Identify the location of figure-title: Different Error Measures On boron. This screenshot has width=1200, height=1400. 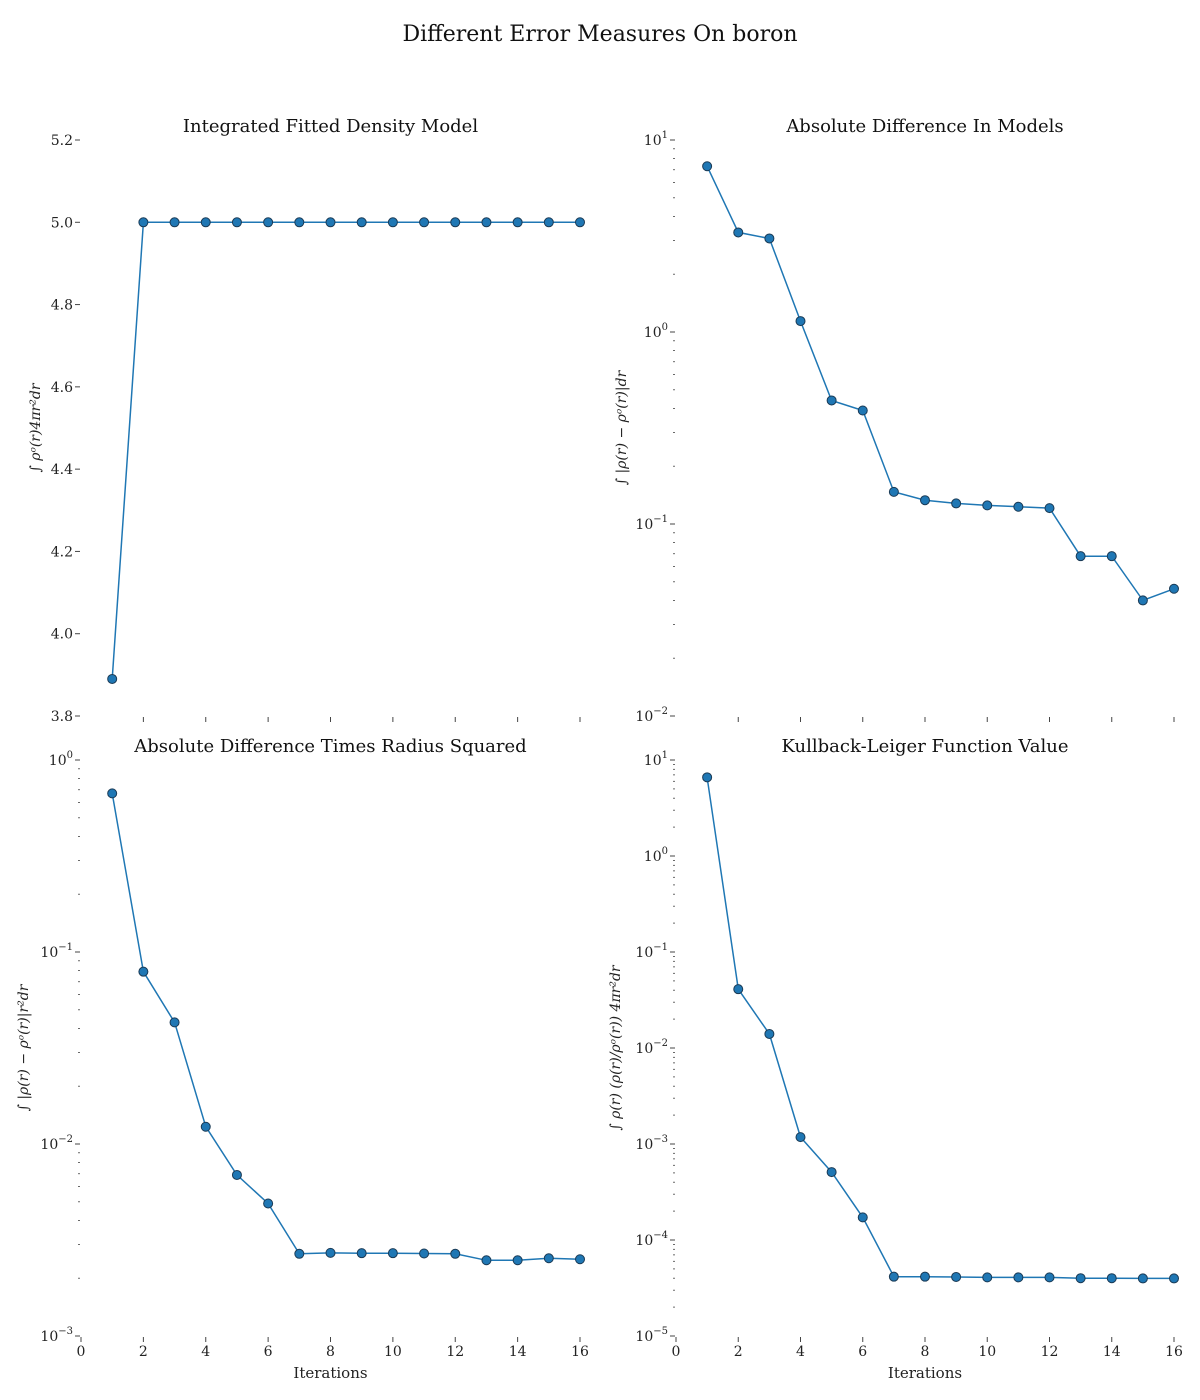
(600, 34).